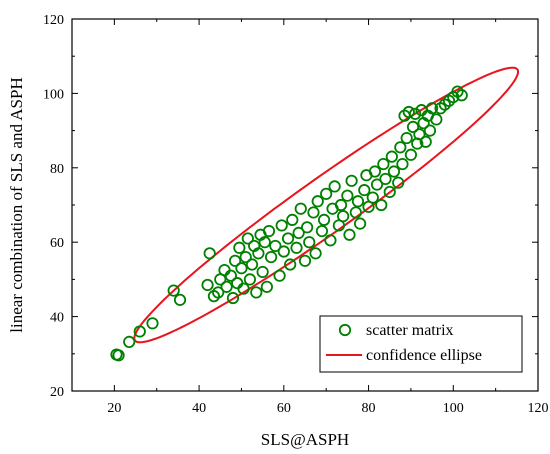  I want to click on x-tick-label: 120, so click(538, 408).